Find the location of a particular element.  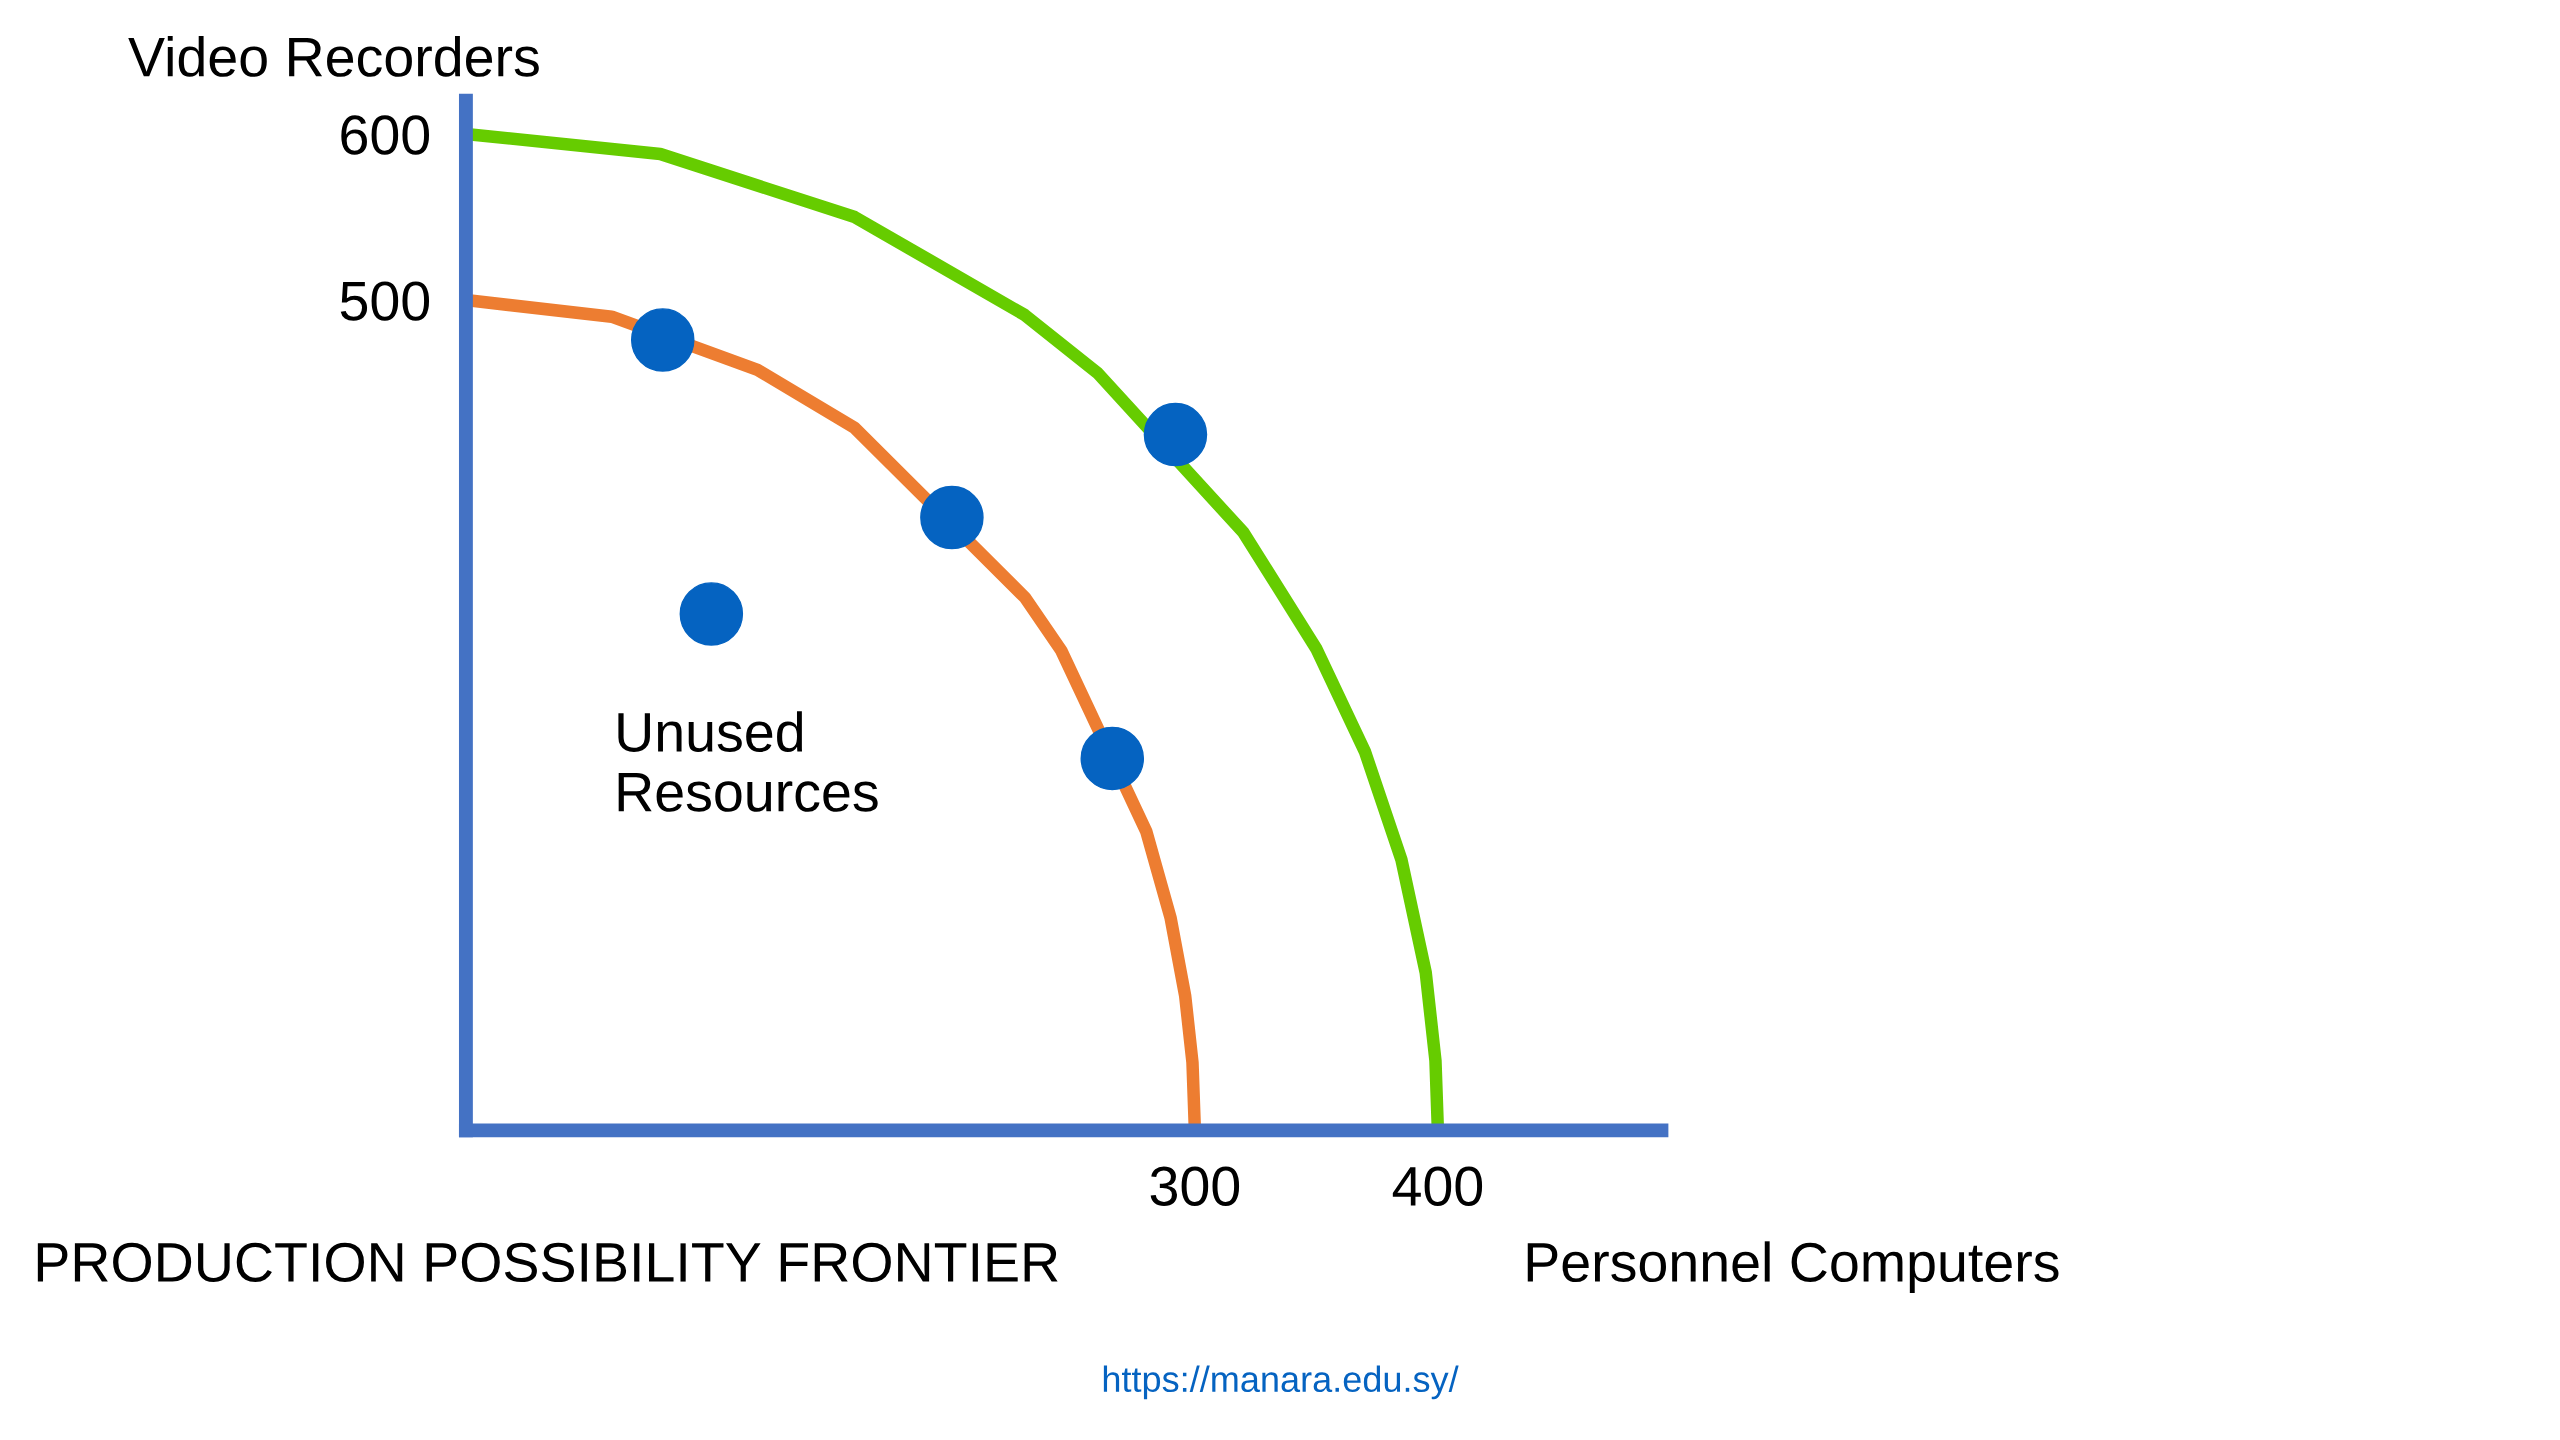

text: https://manara.edu.sy/ is located at coordinates (1281, 1382).